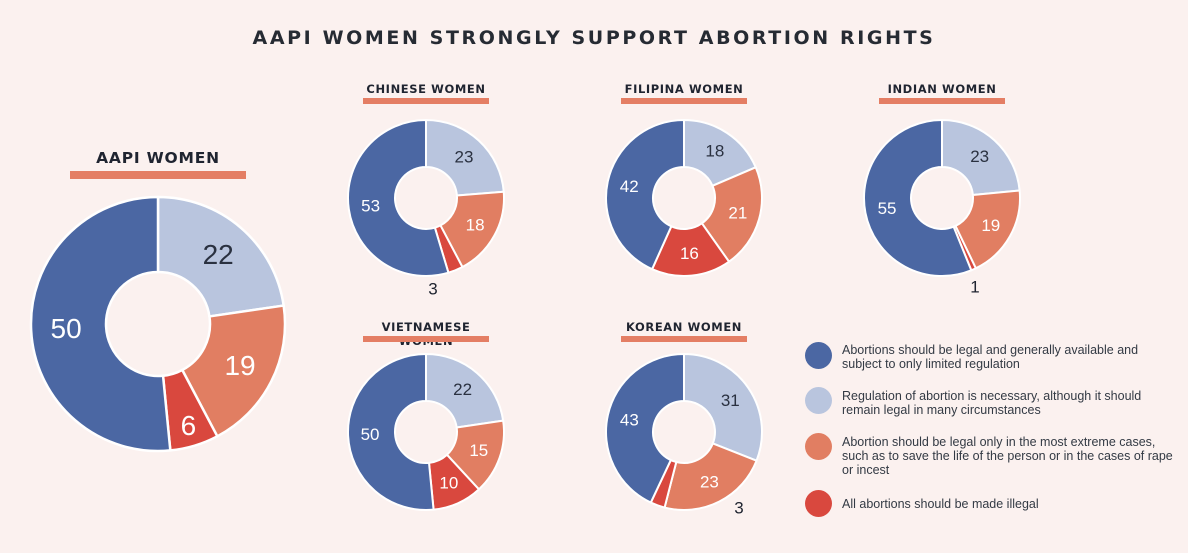  I want to click on panel-underline-aapi-women, so click(158, 175).